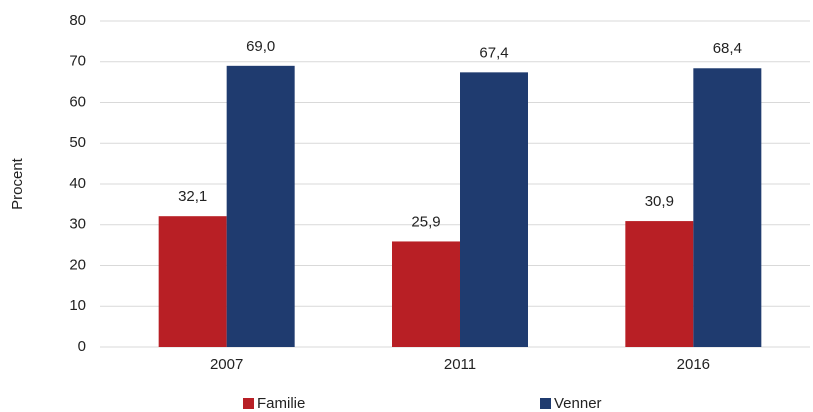  I want to click on y-tick-label: 30, so click(77, 224).